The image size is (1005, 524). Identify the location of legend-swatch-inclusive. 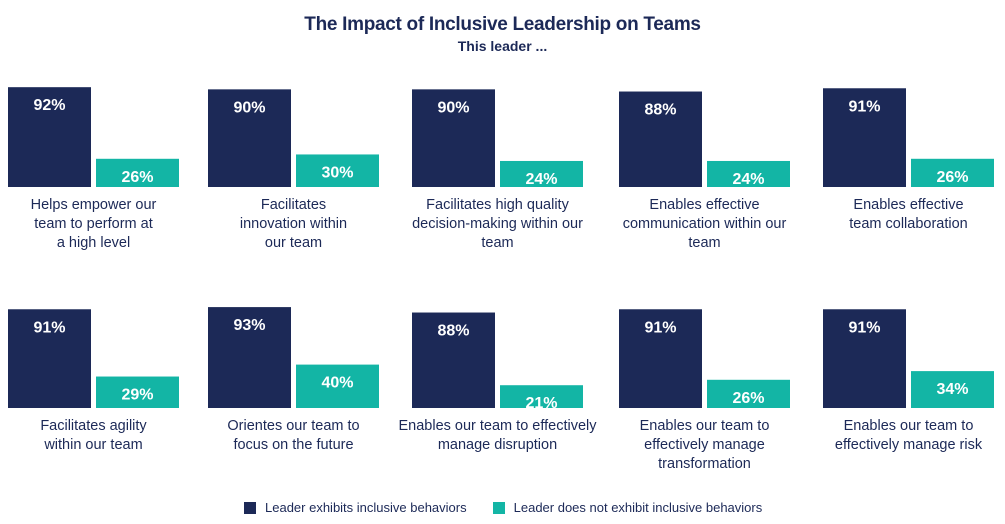
(250, 507).